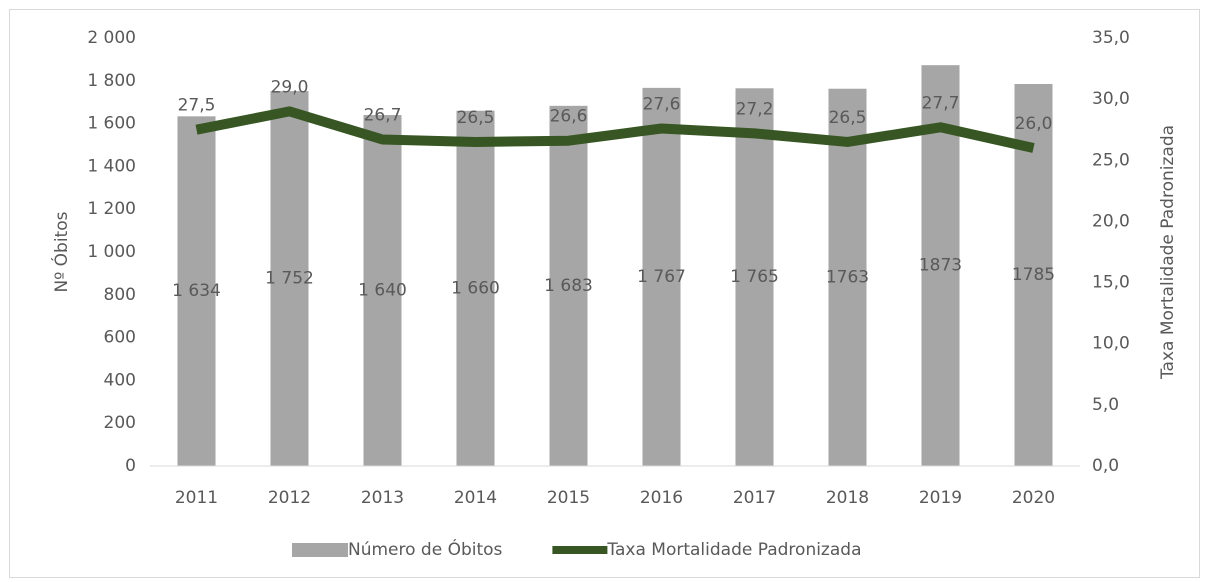 The height and width of the screenshot is (582, 1209). Describe the element at coordinates (940, 266) in the screenshot. I see `data-label: 1873` at that location.